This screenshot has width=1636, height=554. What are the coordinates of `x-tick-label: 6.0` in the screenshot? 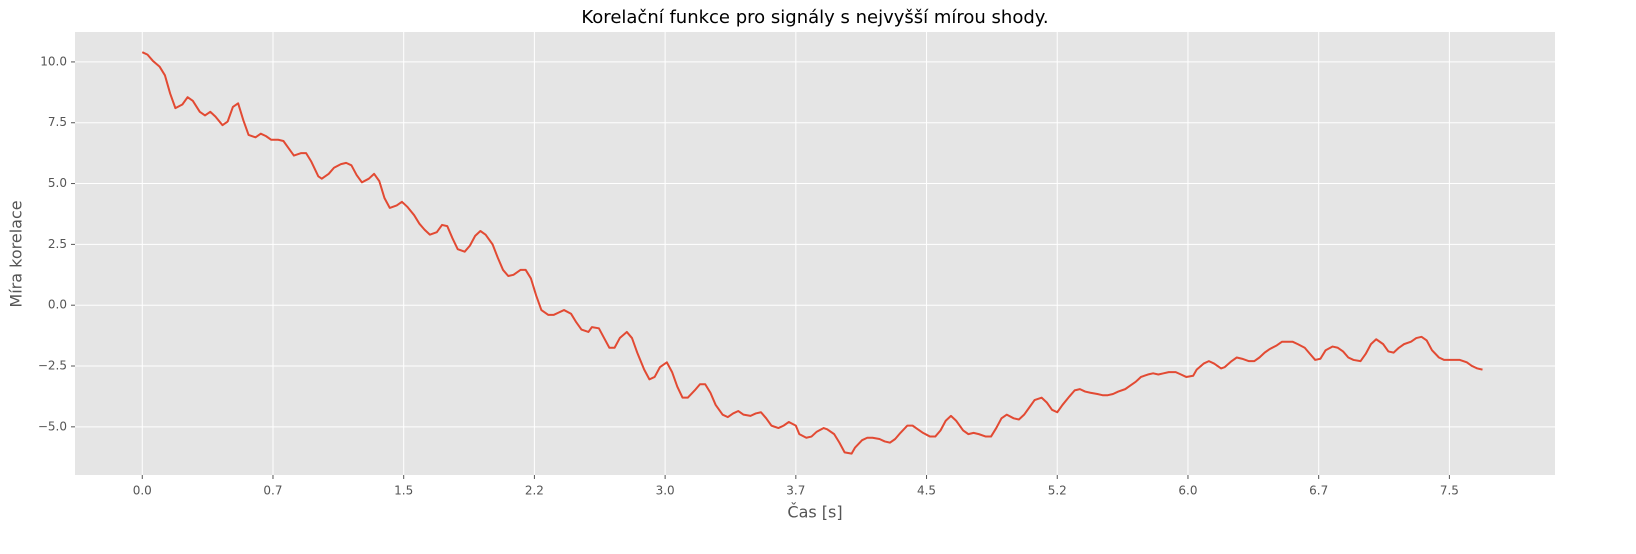 It's located at (1187, 491).